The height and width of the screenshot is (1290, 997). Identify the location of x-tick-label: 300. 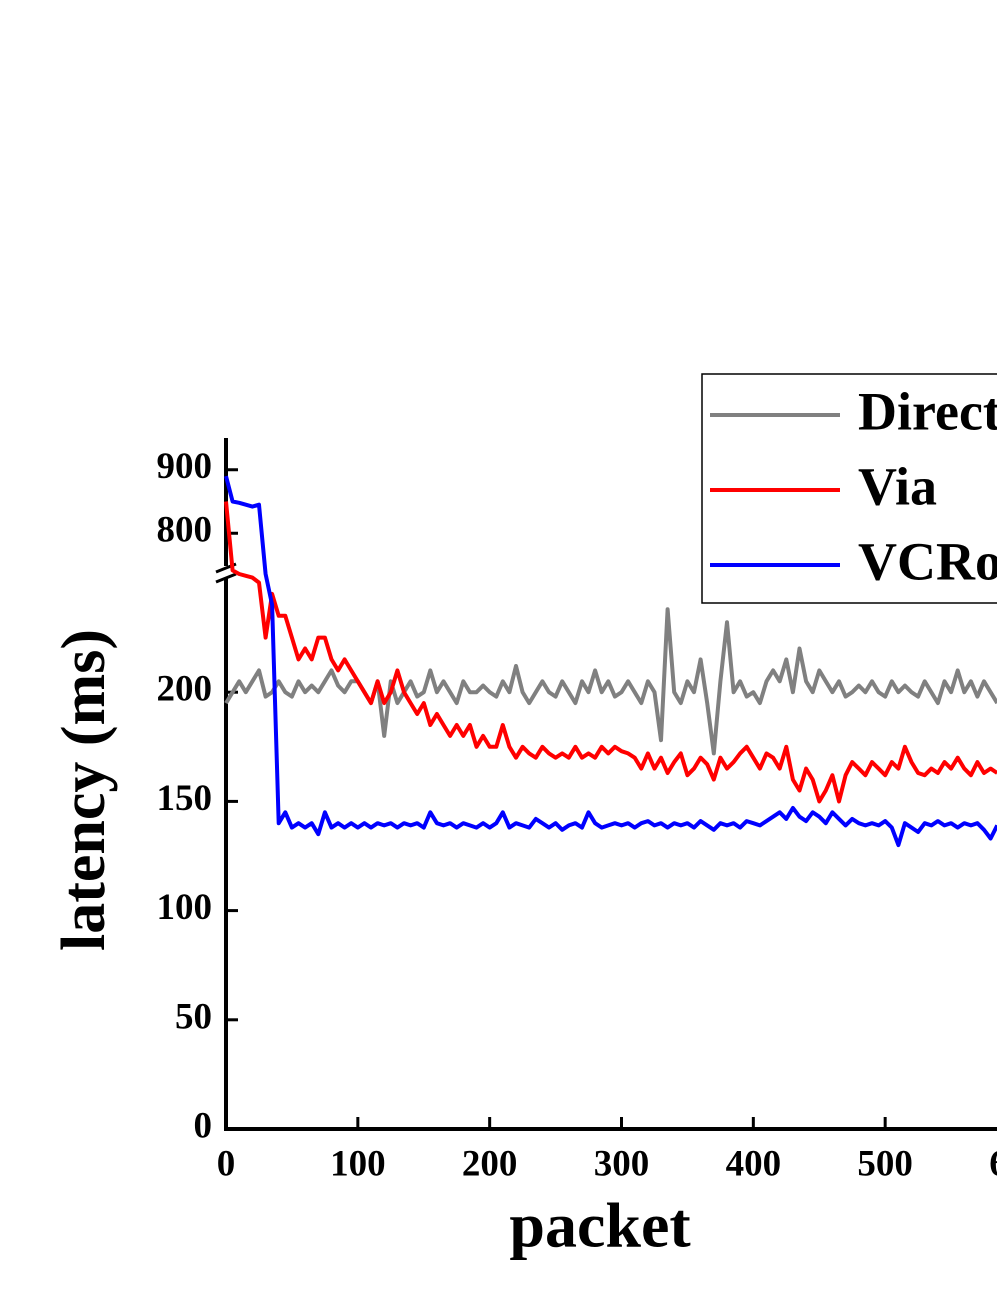
(622, 1163).